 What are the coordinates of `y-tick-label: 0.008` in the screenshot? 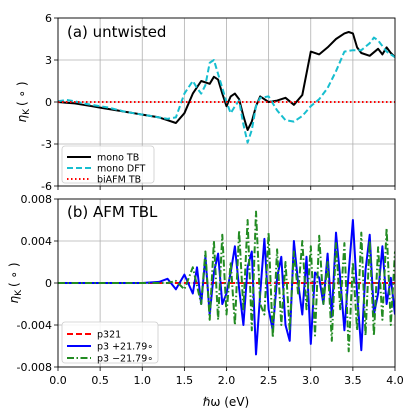 It's located at (37, 199).